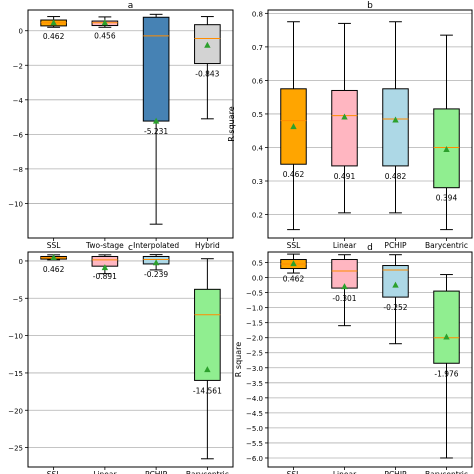 This screenshot has width=474, height=474. I want to click on y-tick-label: −2.0, so click(254, 339).